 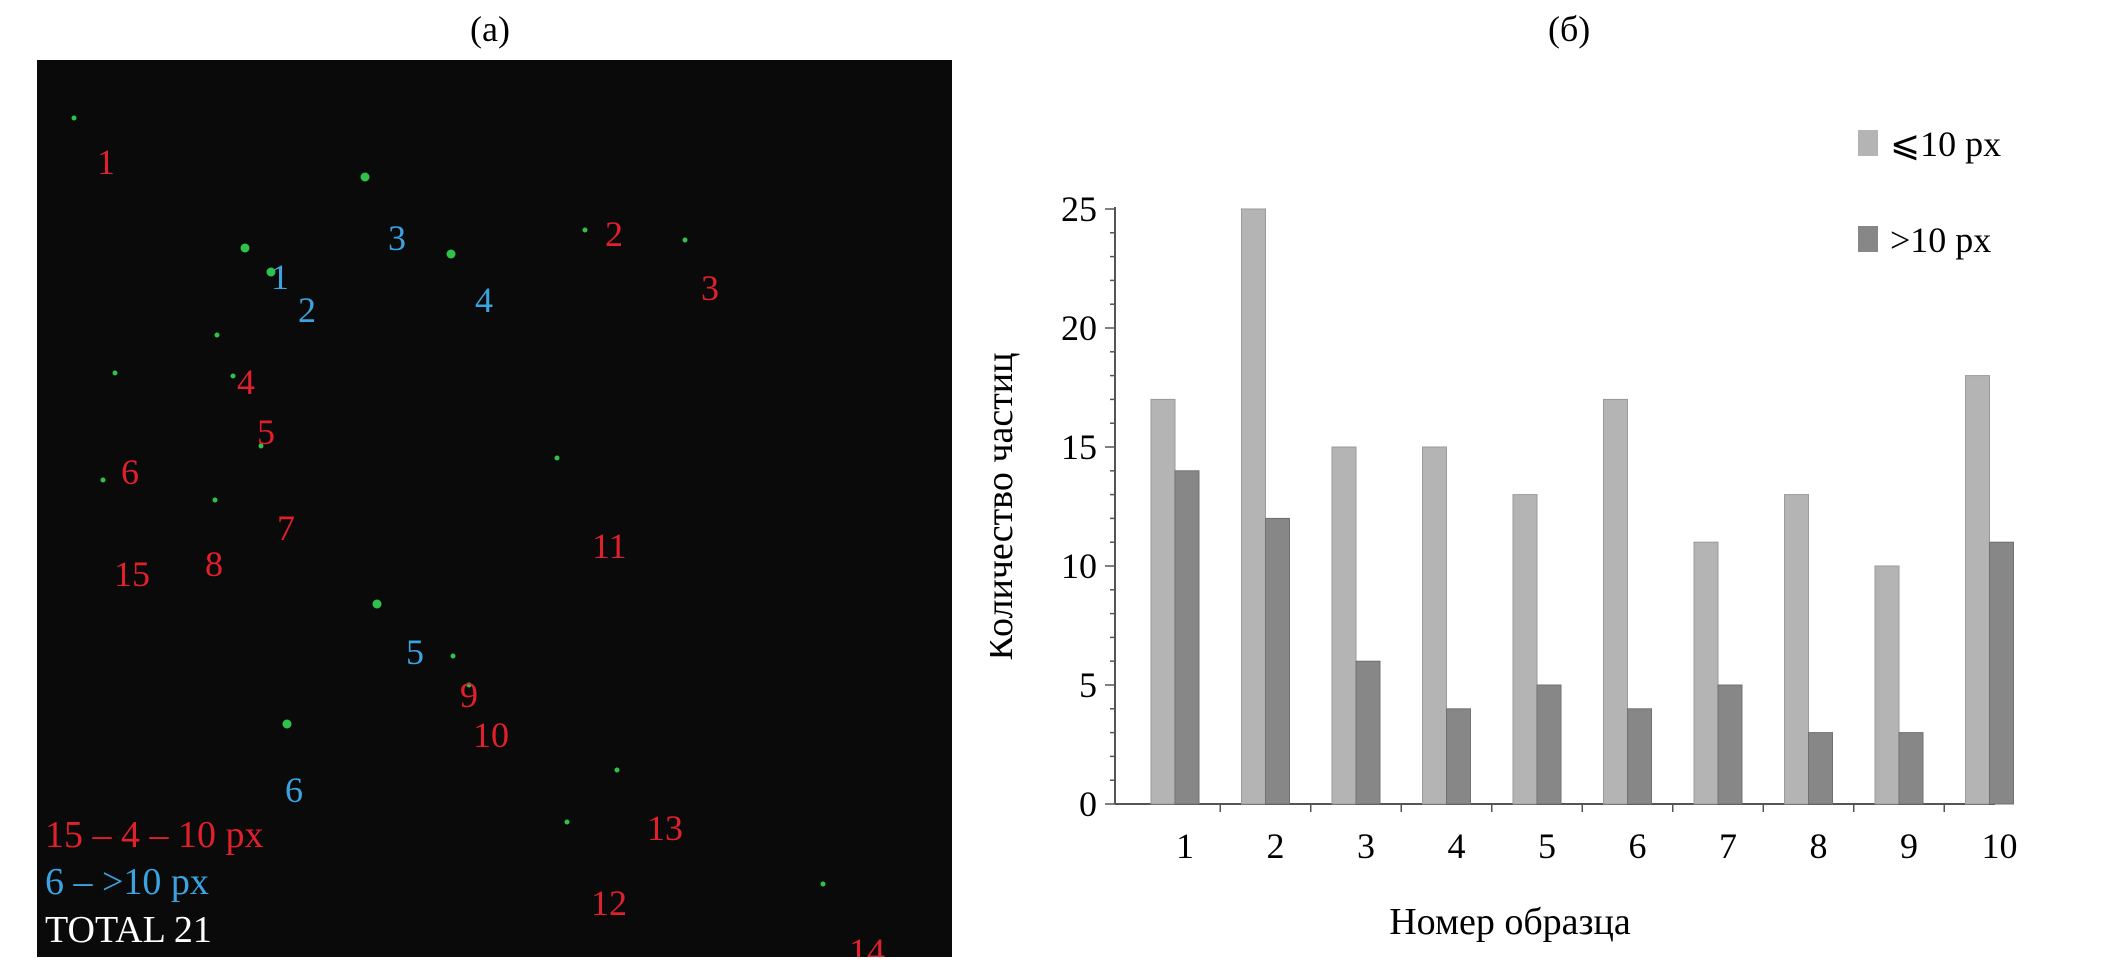 What do you see at coordinates (1547, 846) in the screenshot?
I see `x-tick-label: 5` at bounding box center [1547, 846].